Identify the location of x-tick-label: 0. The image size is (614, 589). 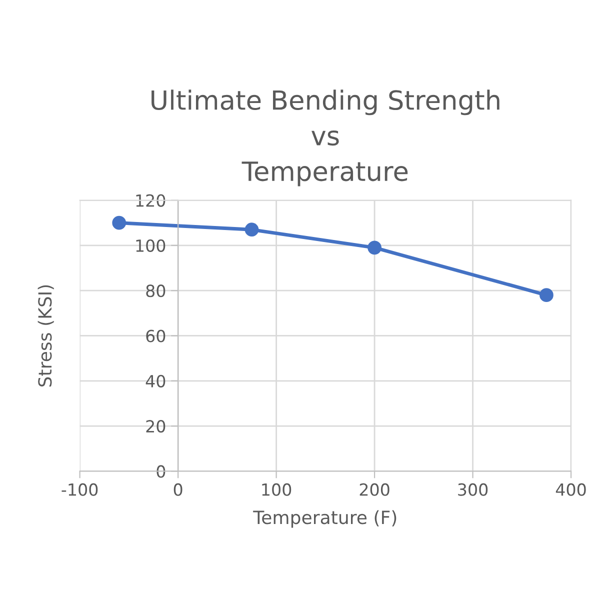
(178, 489).